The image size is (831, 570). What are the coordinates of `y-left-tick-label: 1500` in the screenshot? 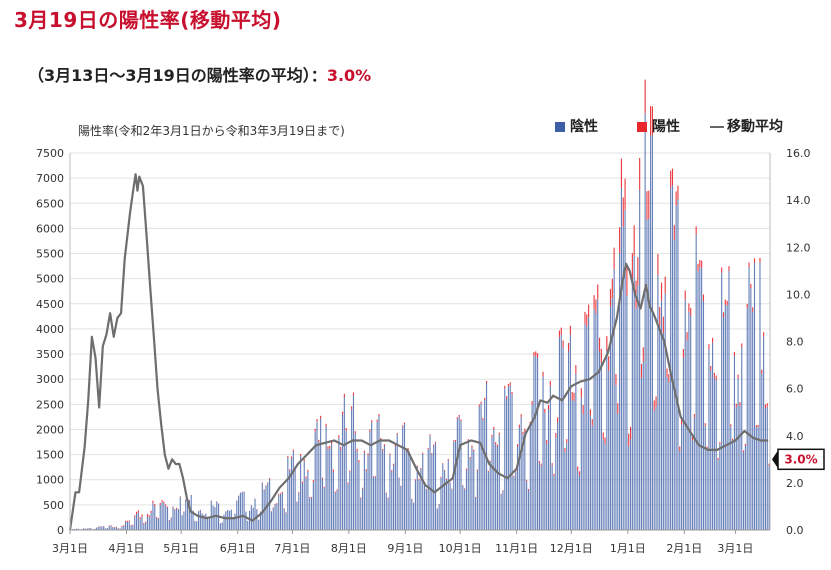 It's located at (50, 455).